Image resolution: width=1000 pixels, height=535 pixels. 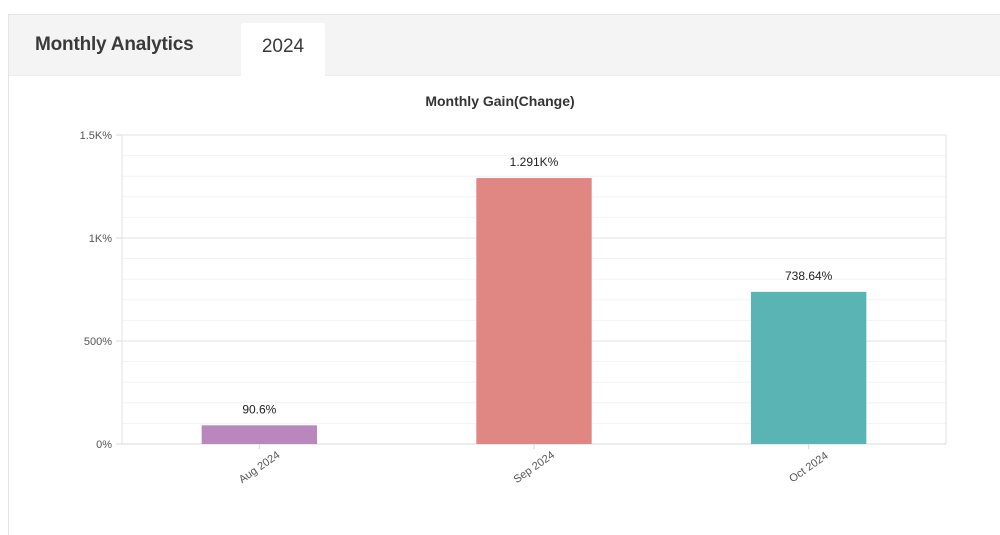 I want to click on bar-value-label: 90.6%, so click(x=259, y=409).